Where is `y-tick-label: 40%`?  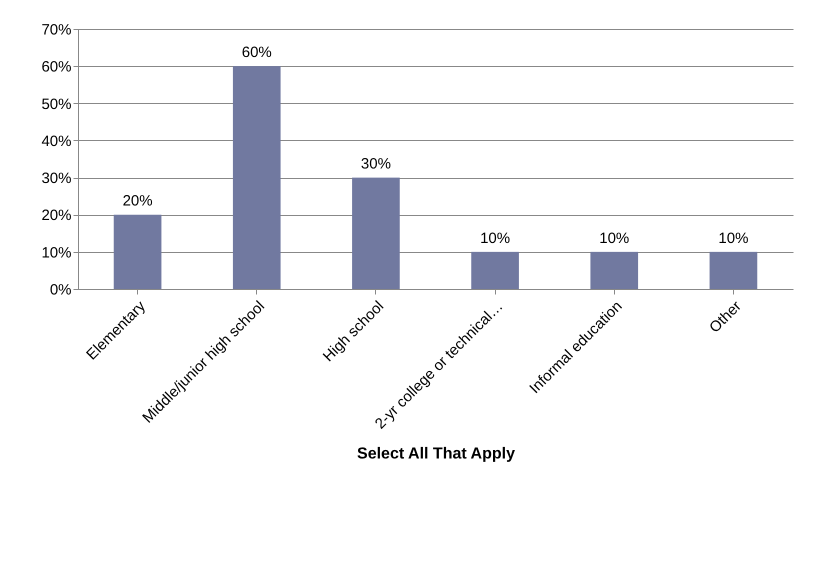
y-tick-label: 40% is located at coordinates (56, 141).